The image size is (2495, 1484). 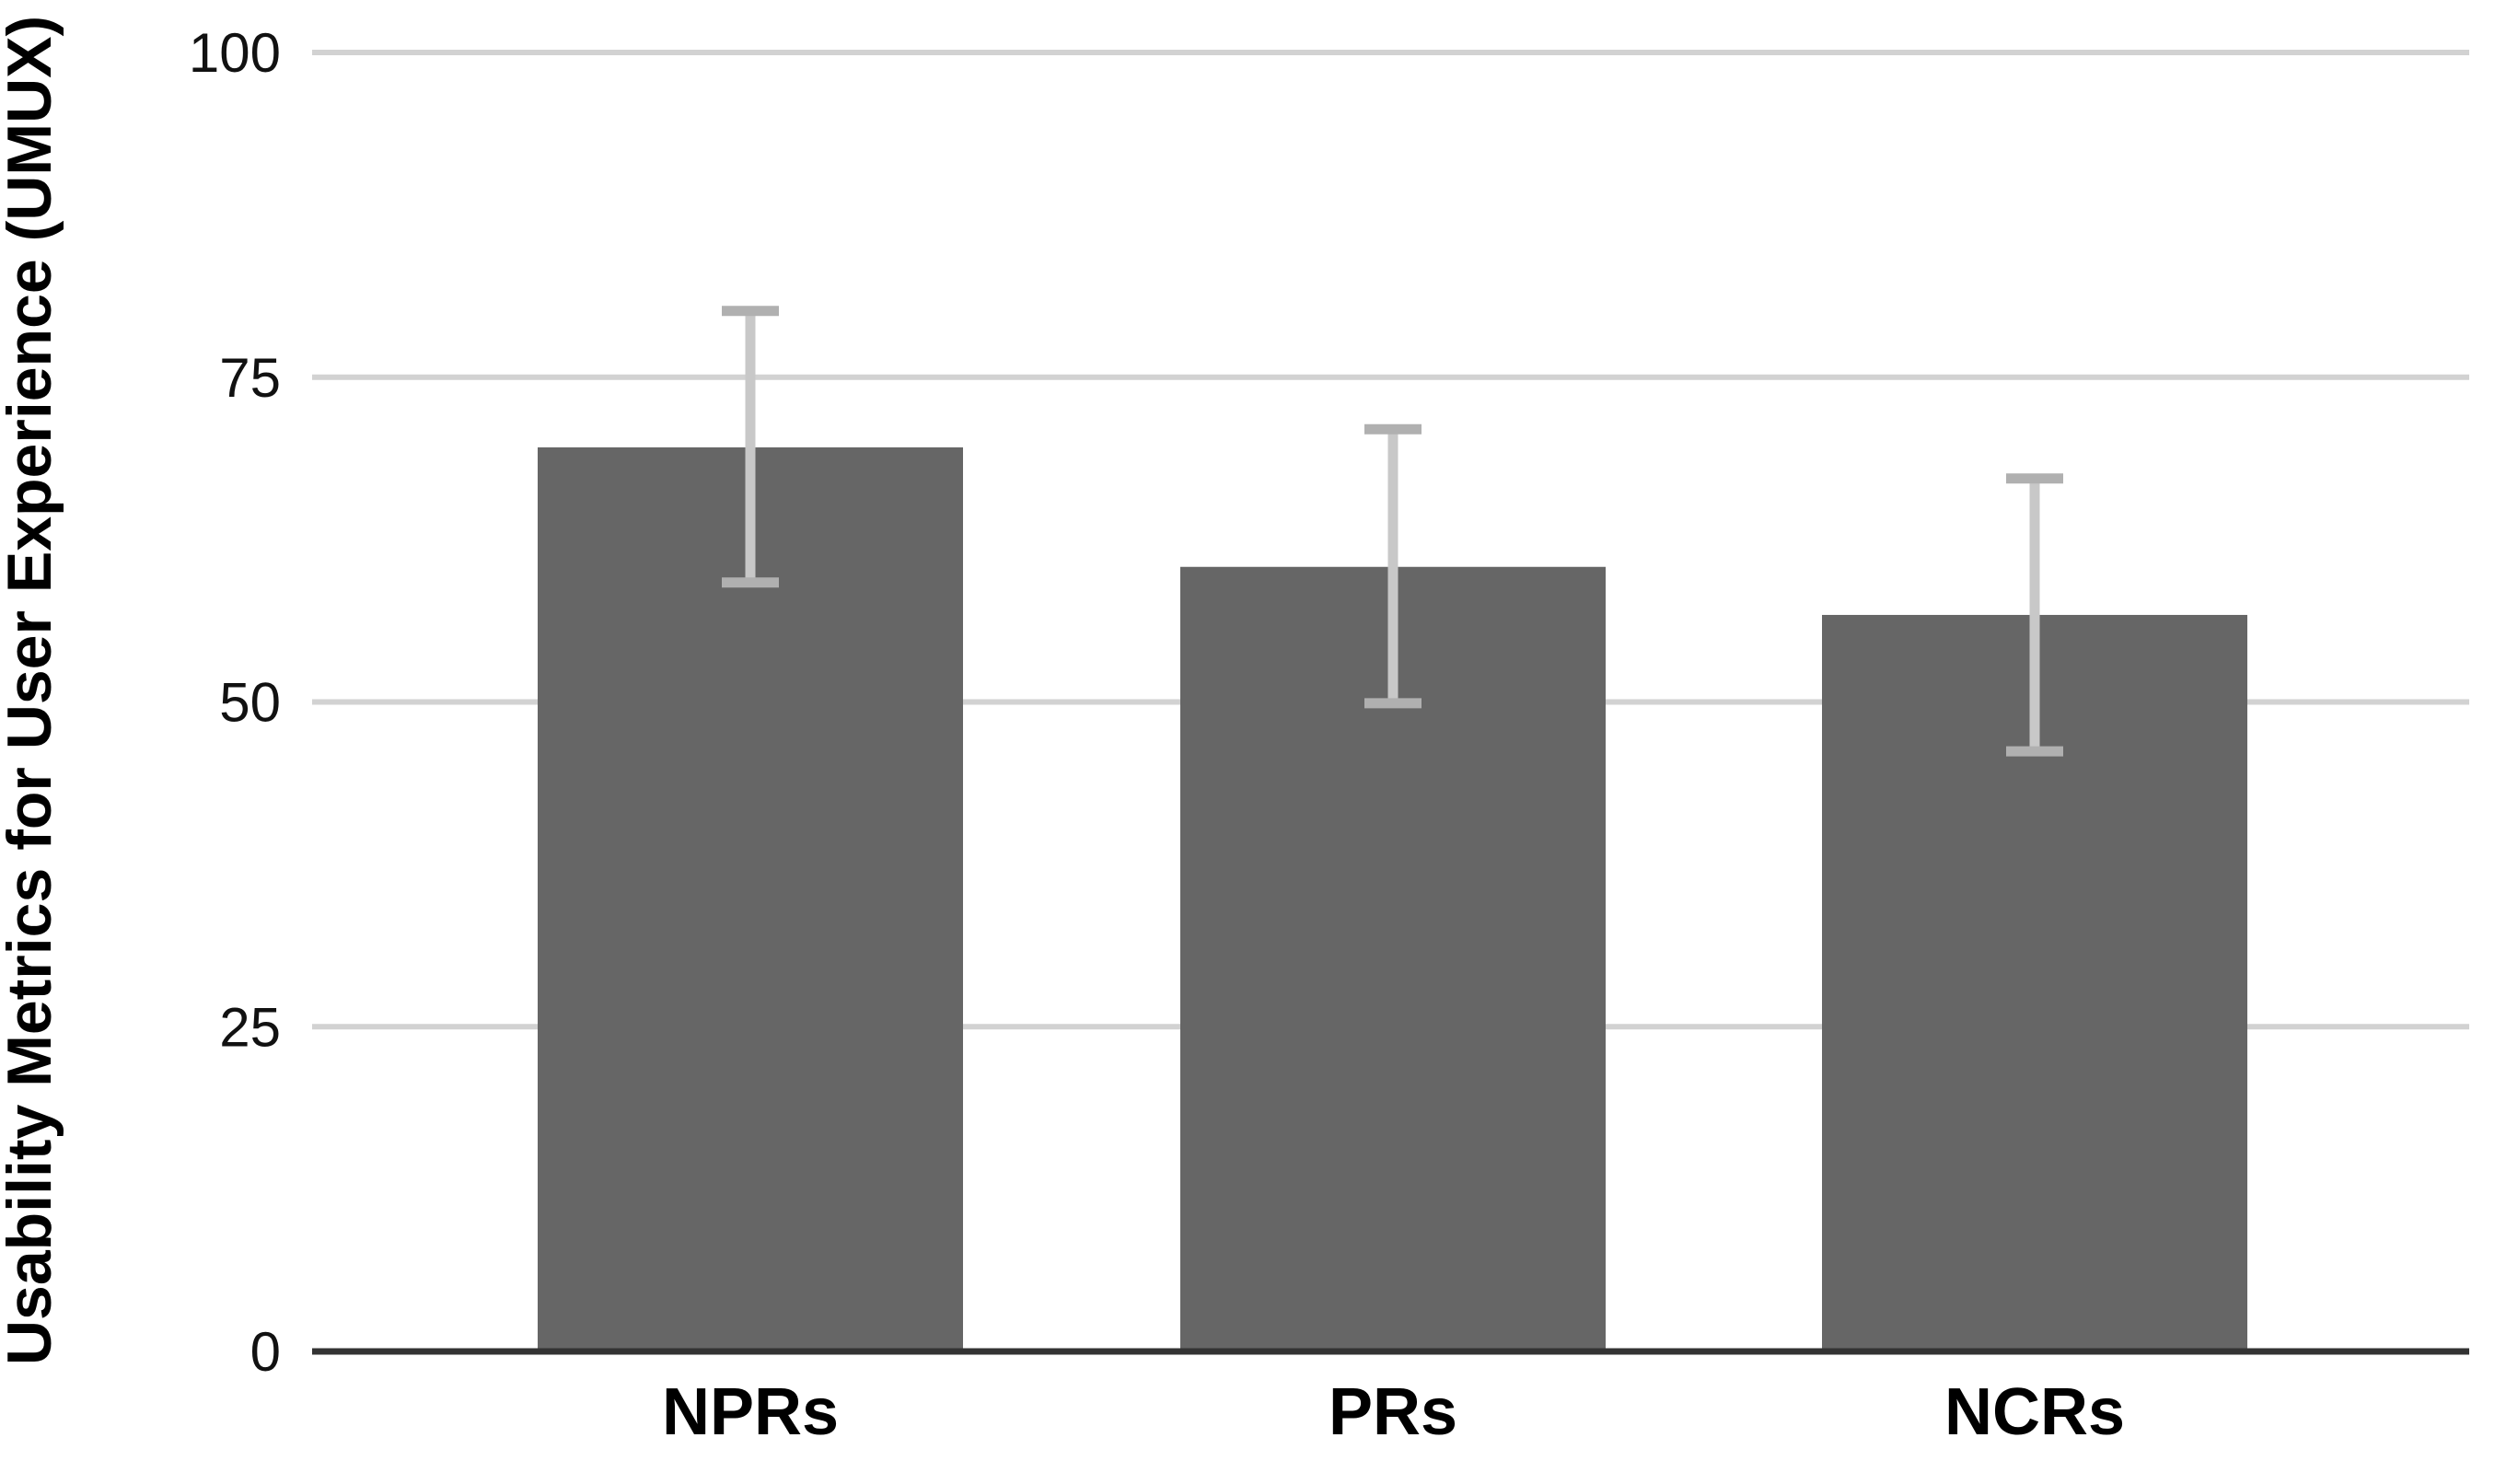 I want to click on x-category-label-PRs: PRs, so click(x=1393, y=1412).